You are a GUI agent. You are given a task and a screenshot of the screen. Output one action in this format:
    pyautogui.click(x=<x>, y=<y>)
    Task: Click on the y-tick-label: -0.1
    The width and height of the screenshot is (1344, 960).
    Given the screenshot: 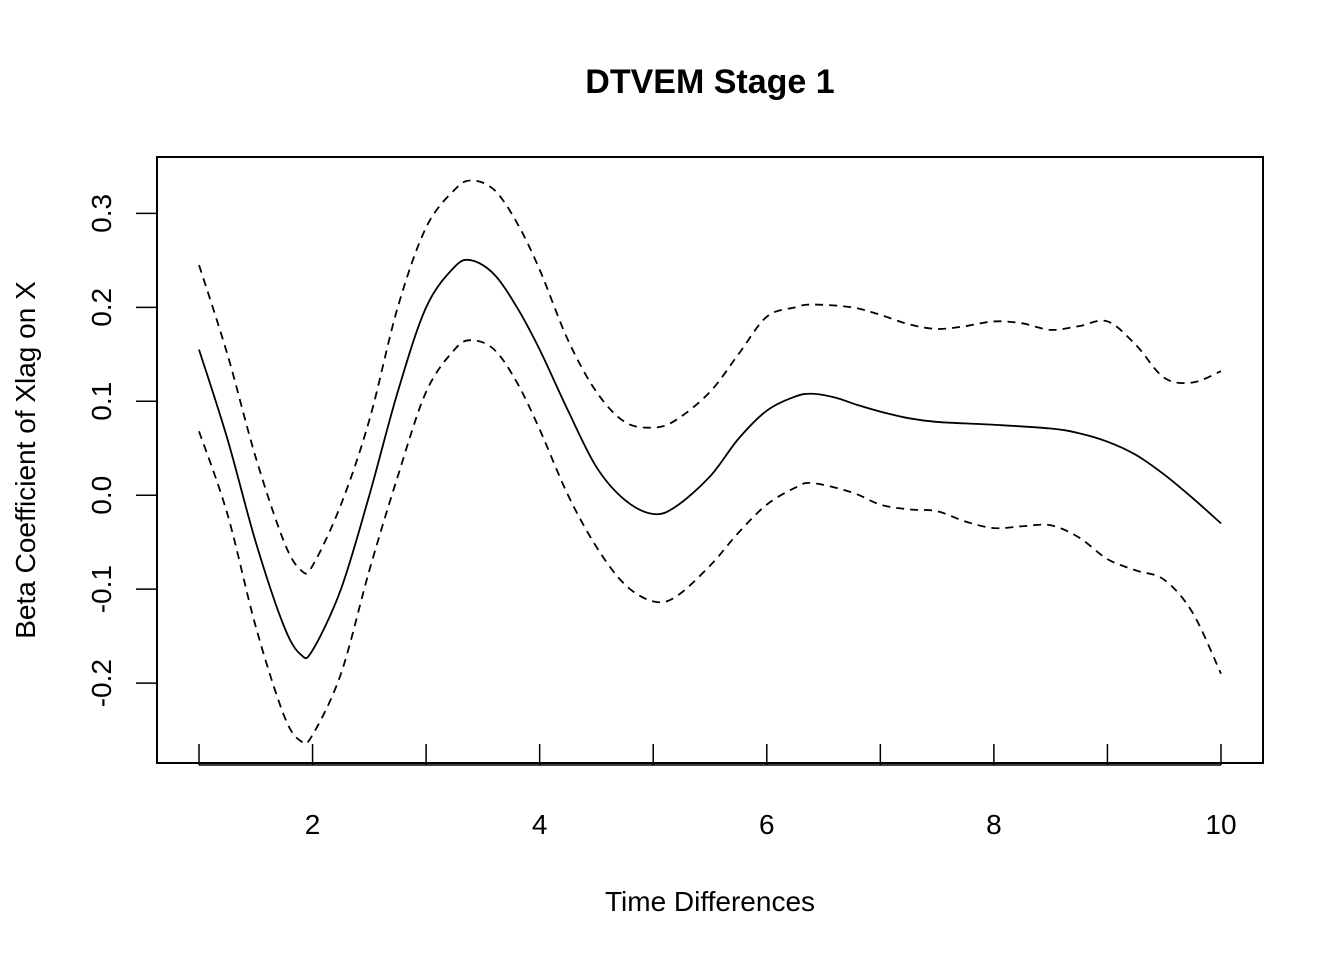 What is the action you would take?
    pyautogui.click(x=101, y=589)
    